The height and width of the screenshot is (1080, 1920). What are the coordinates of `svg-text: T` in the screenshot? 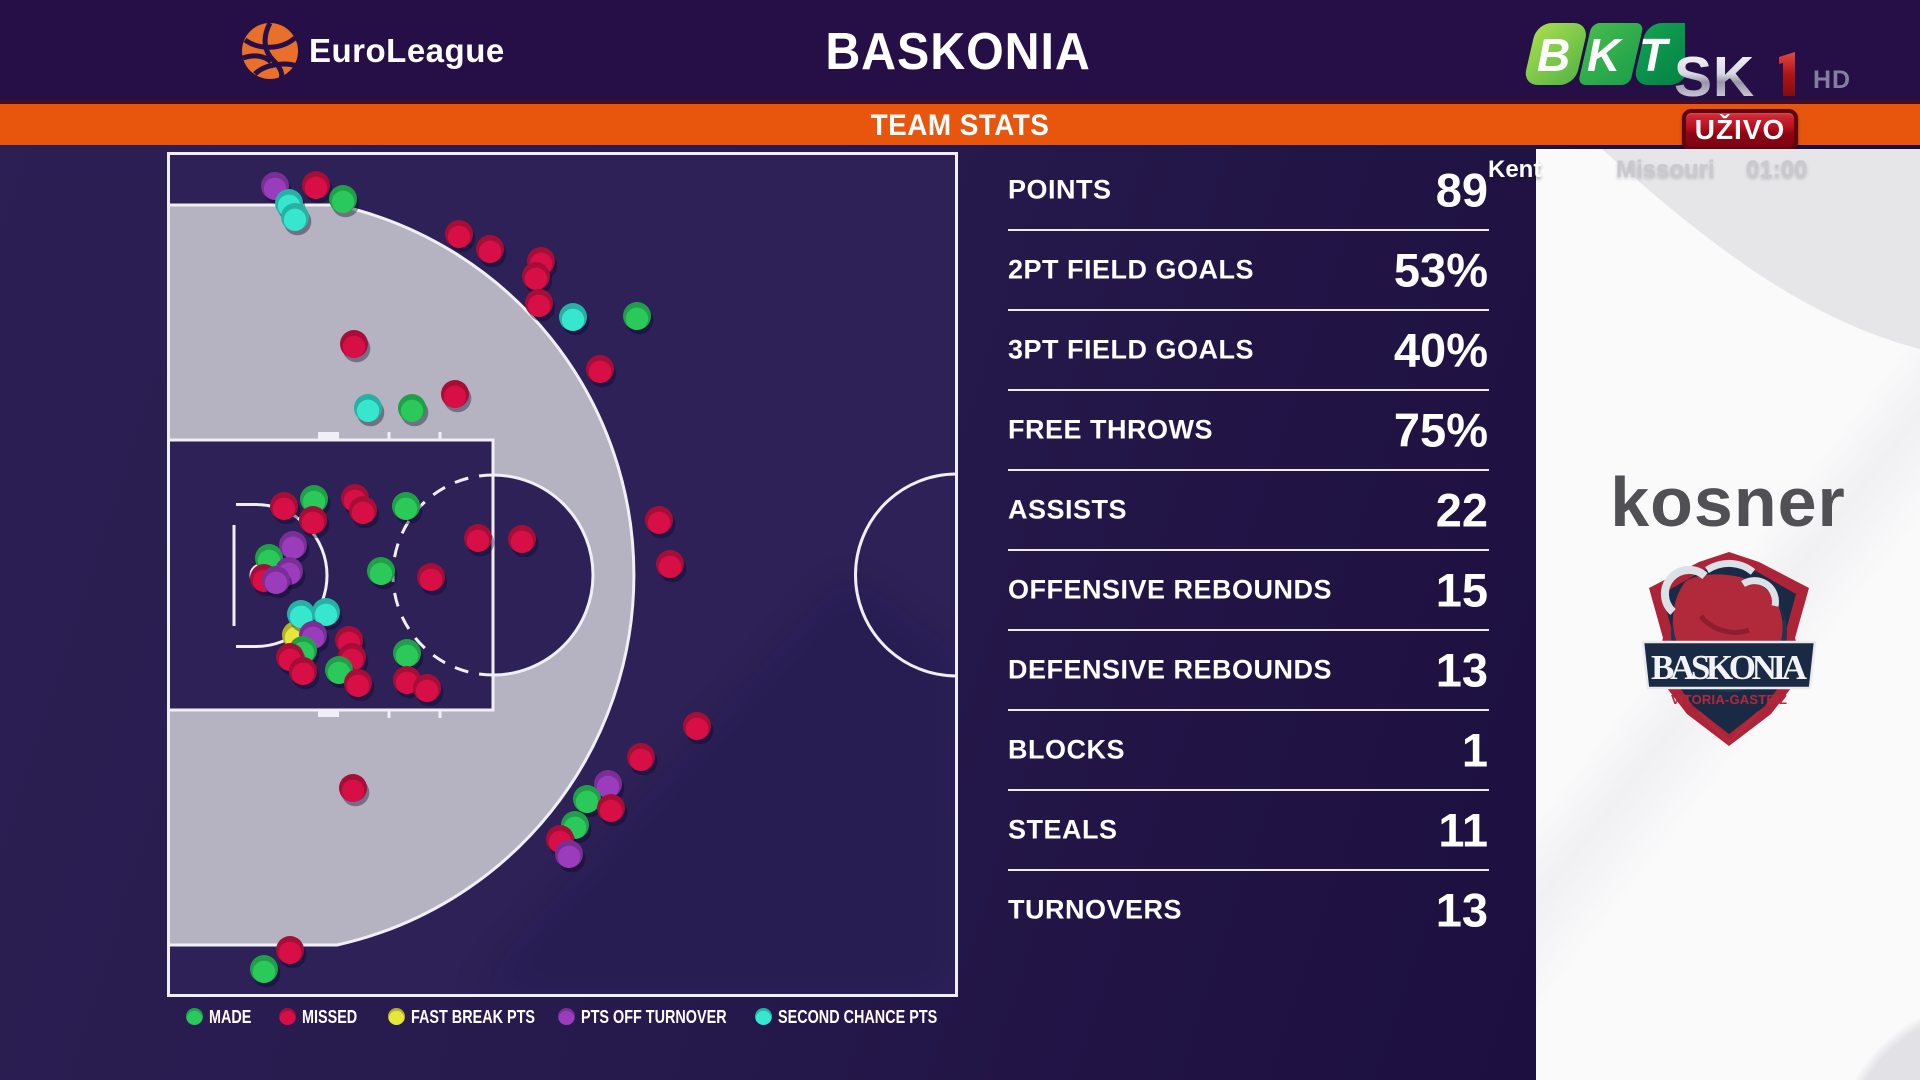 It's located at (1655, 55).